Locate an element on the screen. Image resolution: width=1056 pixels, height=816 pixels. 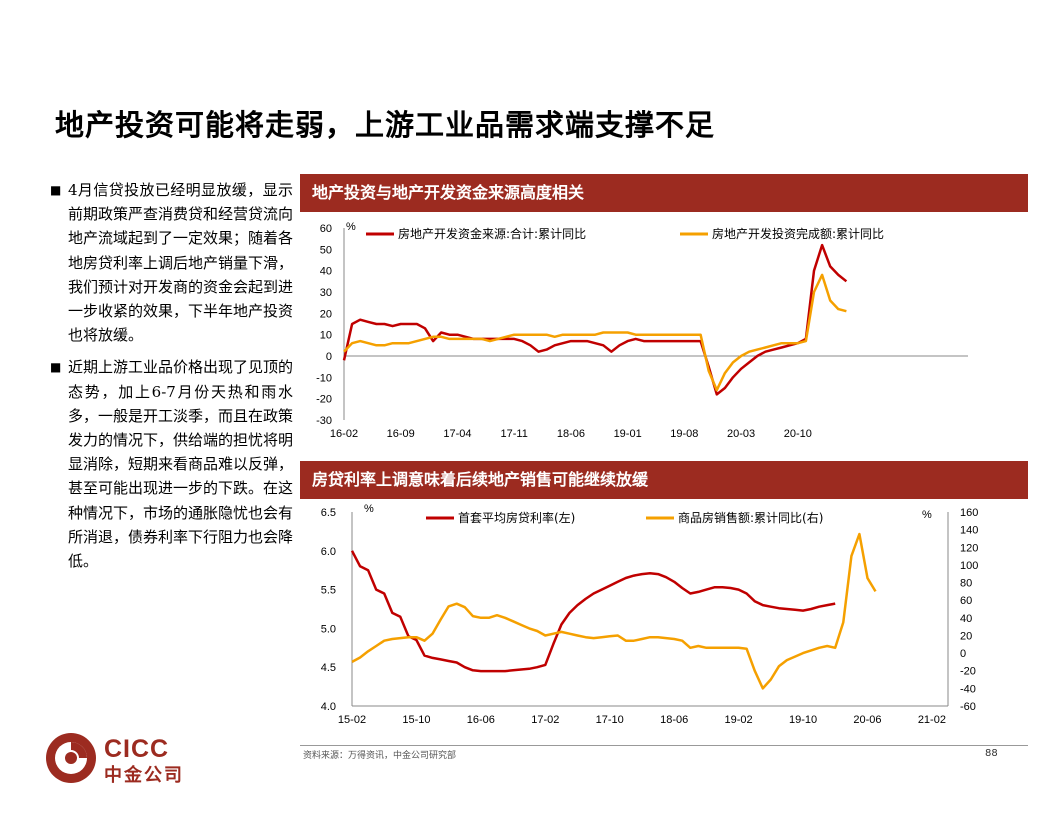
y-left-unit-label: % is located at coordinates (369, 509).